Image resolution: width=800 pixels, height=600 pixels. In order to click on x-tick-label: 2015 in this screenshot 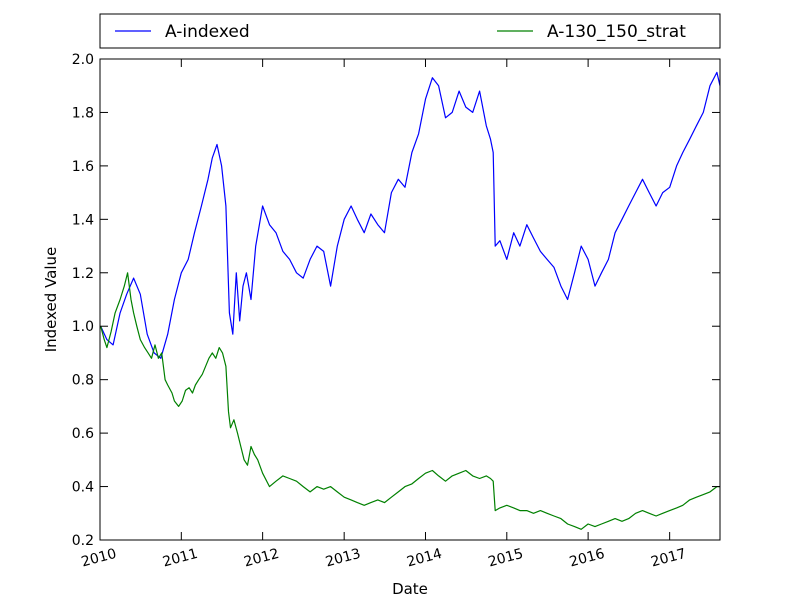, I will do `click(505, 558)`.